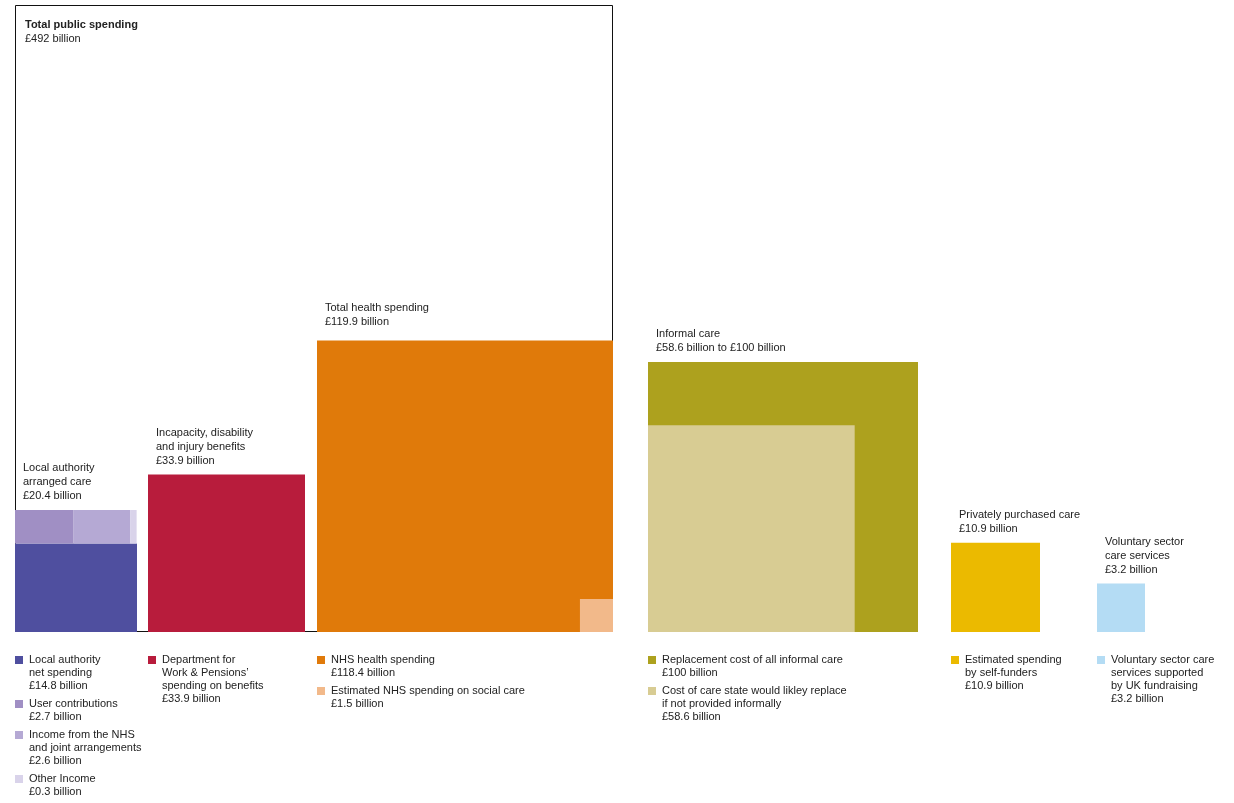 The height and width of the screenshot is (803, 1234). What do you see at coordinates (65, 665) in the screenshot?
I see `category-label: Local authority net spending` at bounding box center [65, 665].